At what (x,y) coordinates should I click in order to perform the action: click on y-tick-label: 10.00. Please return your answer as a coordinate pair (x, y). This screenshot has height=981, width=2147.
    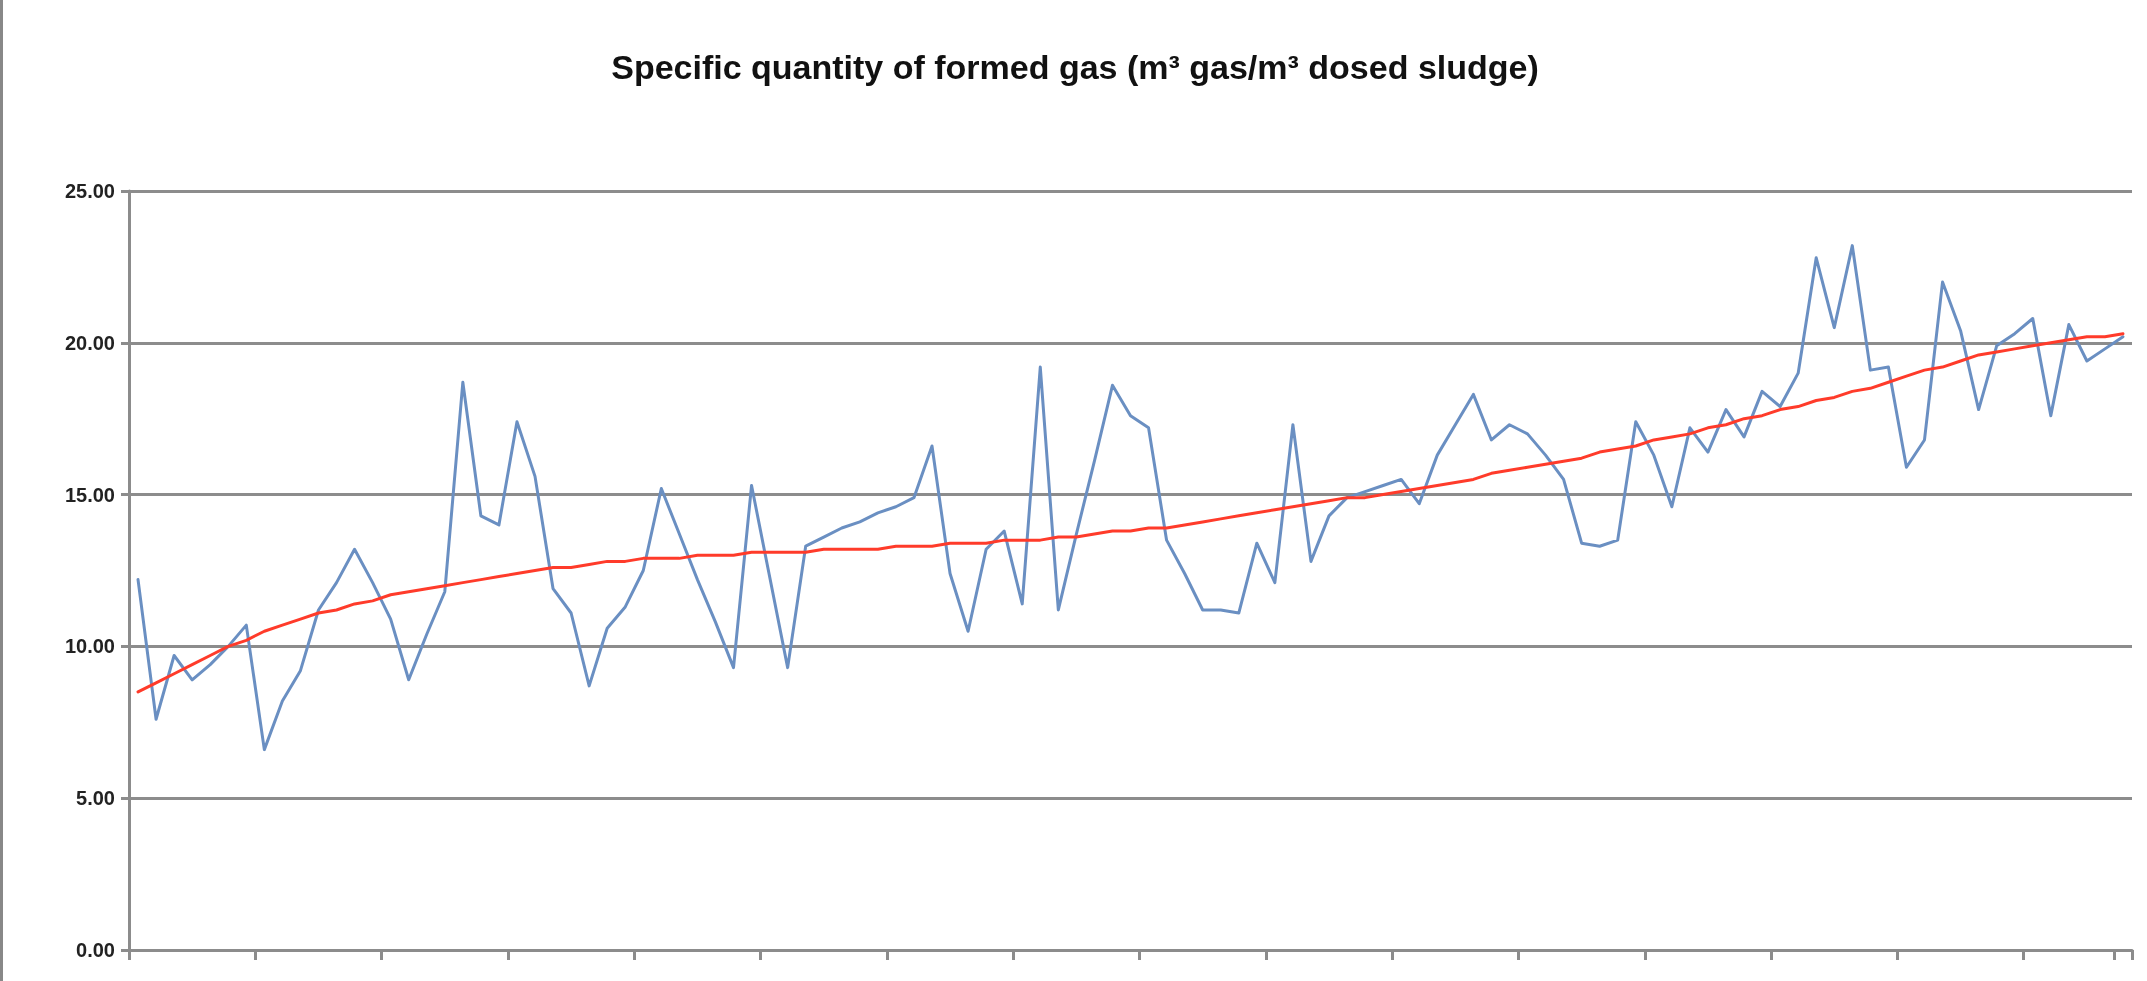
    Looking at the image, I should click on (89, 646).